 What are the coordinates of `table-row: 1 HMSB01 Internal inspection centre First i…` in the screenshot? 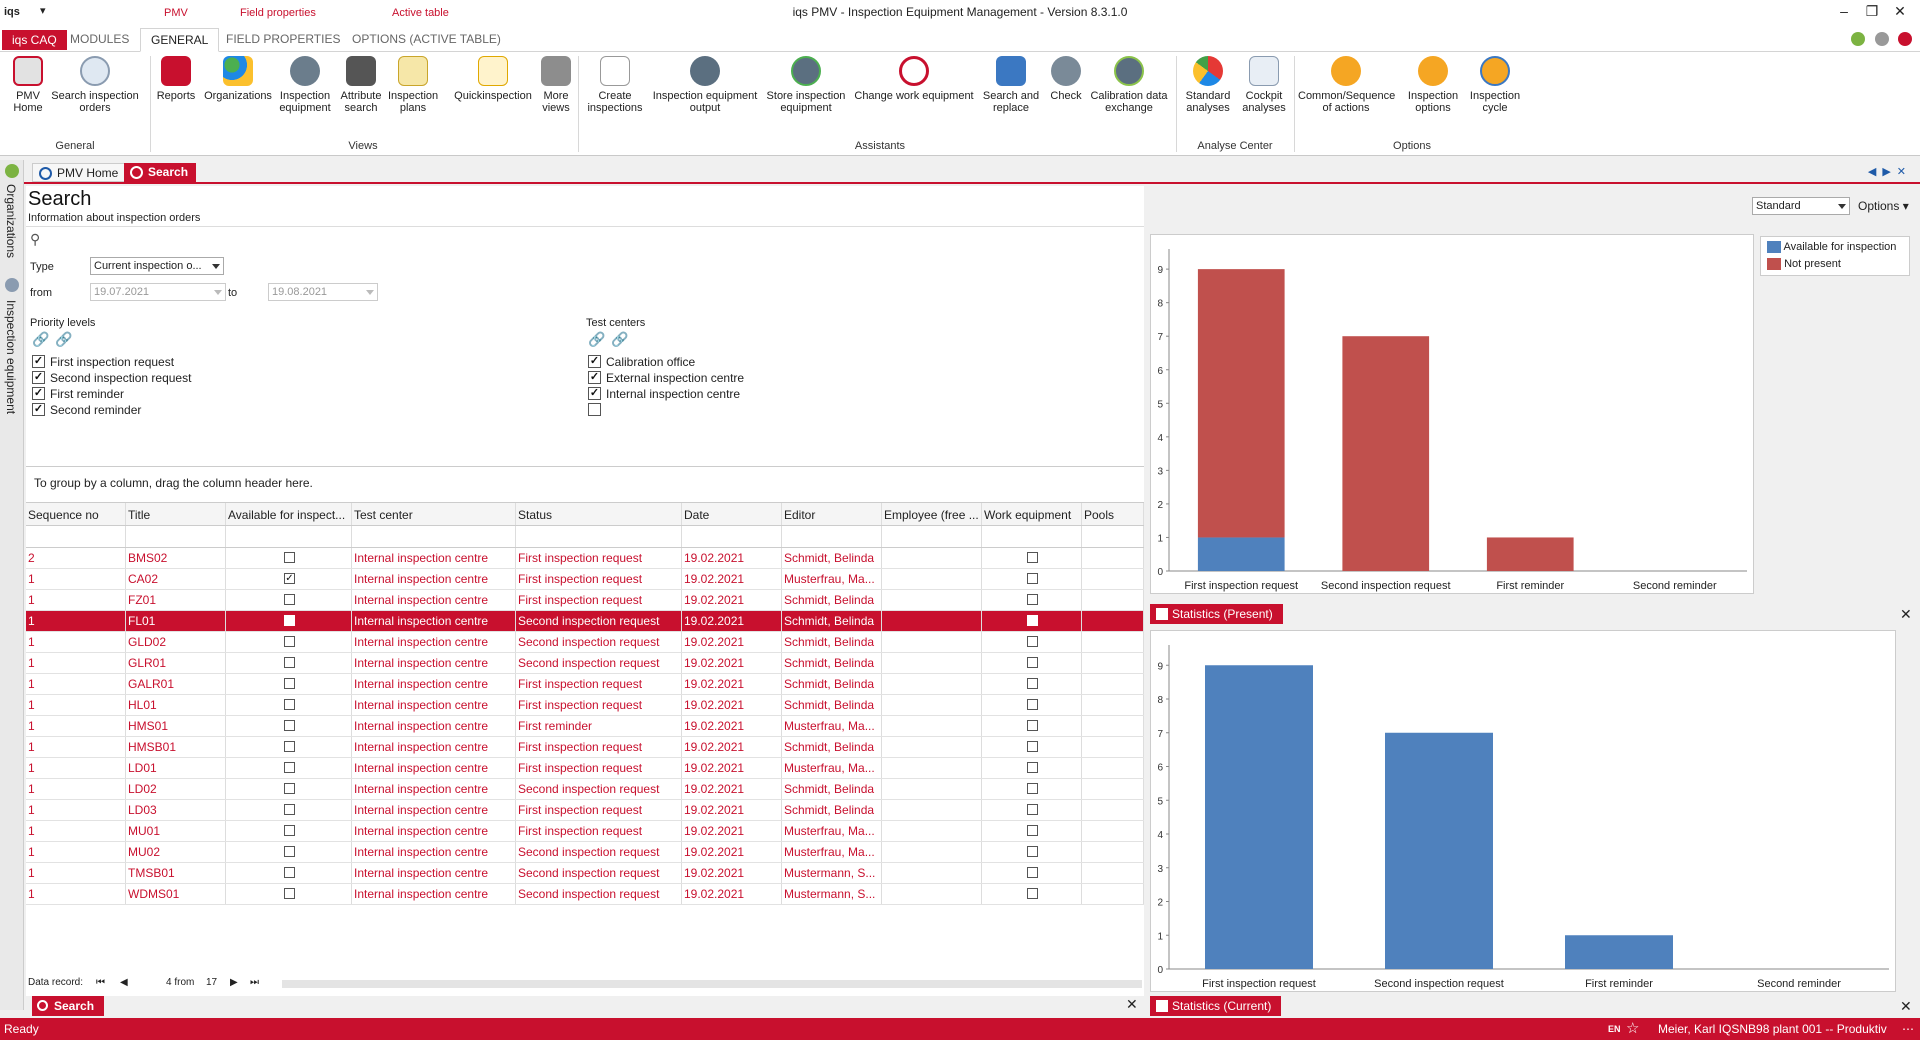 It's located at (585, 747).